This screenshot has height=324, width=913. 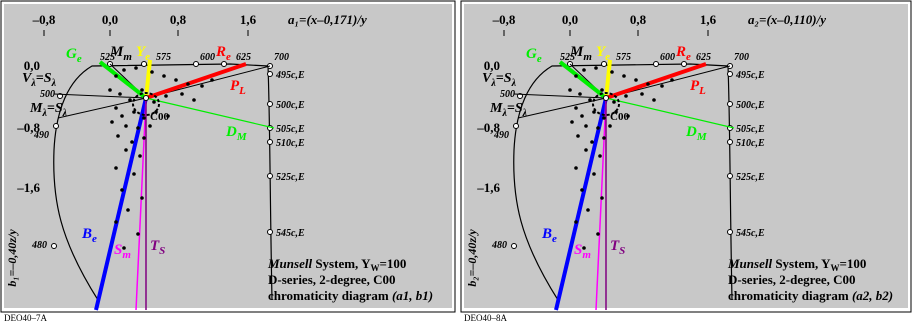 What do you see at coordinates (787, 19) in the screenshot?
I see `x-axis-formula: a₂=(x–0,110)/y` at bounding box center [787, 19].